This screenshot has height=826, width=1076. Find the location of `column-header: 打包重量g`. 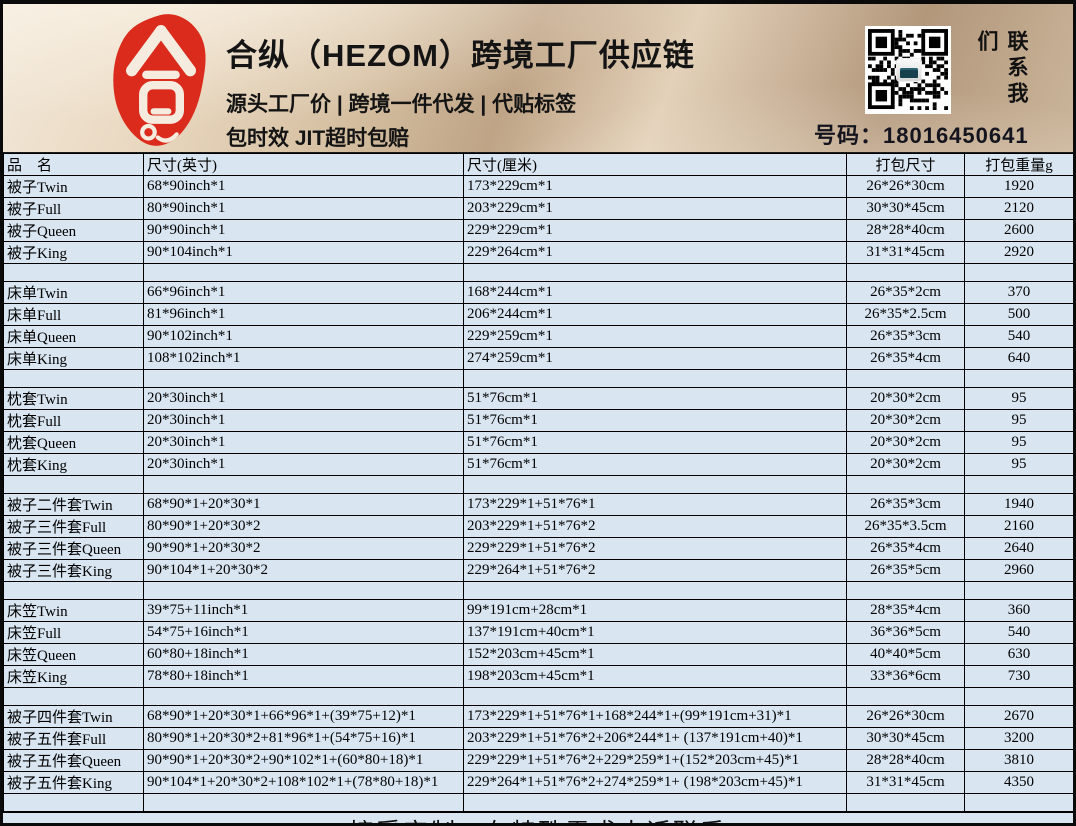

column-header: 打包重量g is located at coordinates (1018, 164).